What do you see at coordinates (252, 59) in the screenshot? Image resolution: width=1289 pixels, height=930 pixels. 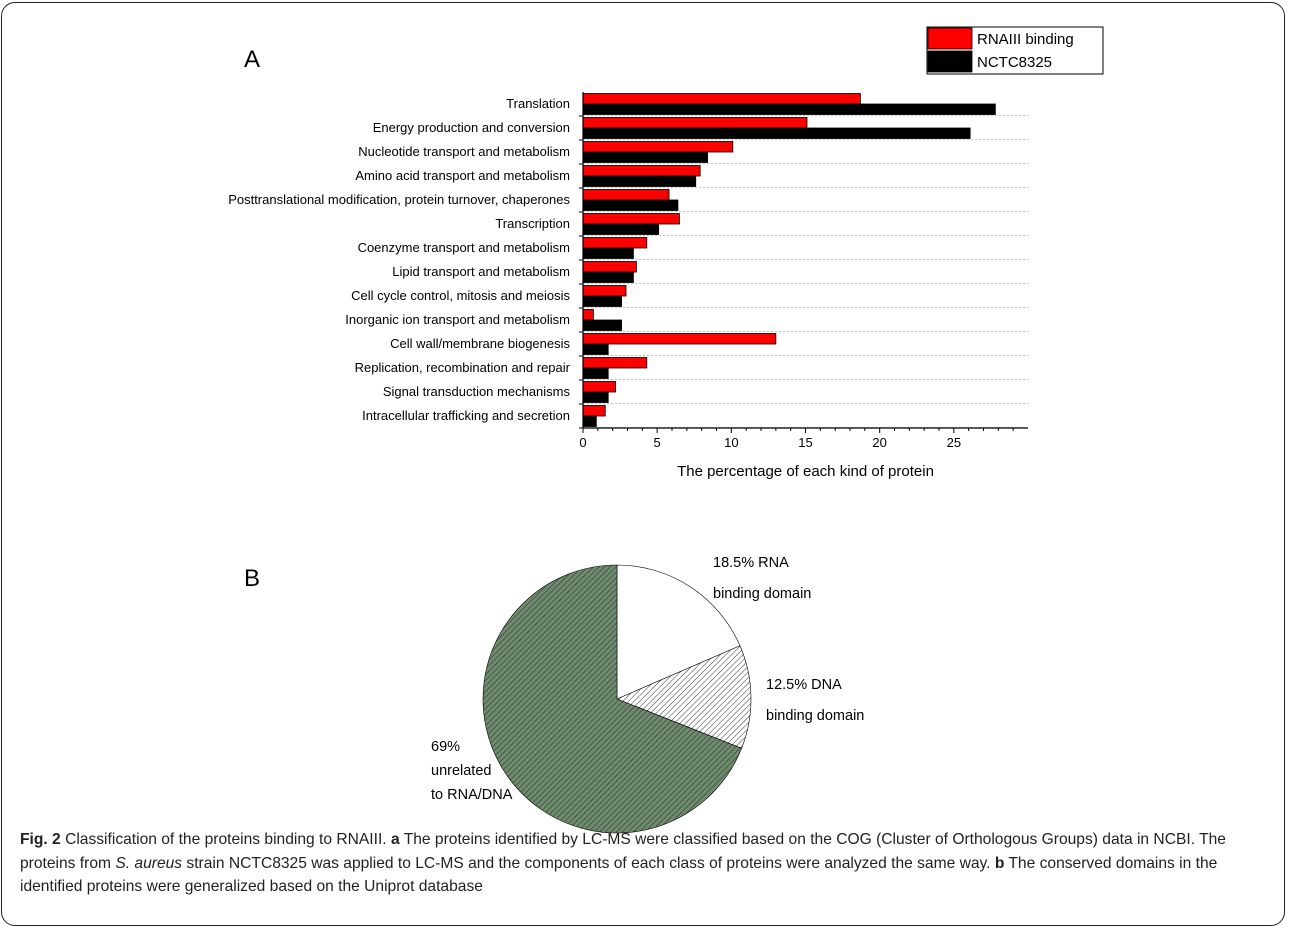 I see `panel-a-letter: A` at bounding box center [252, 59].